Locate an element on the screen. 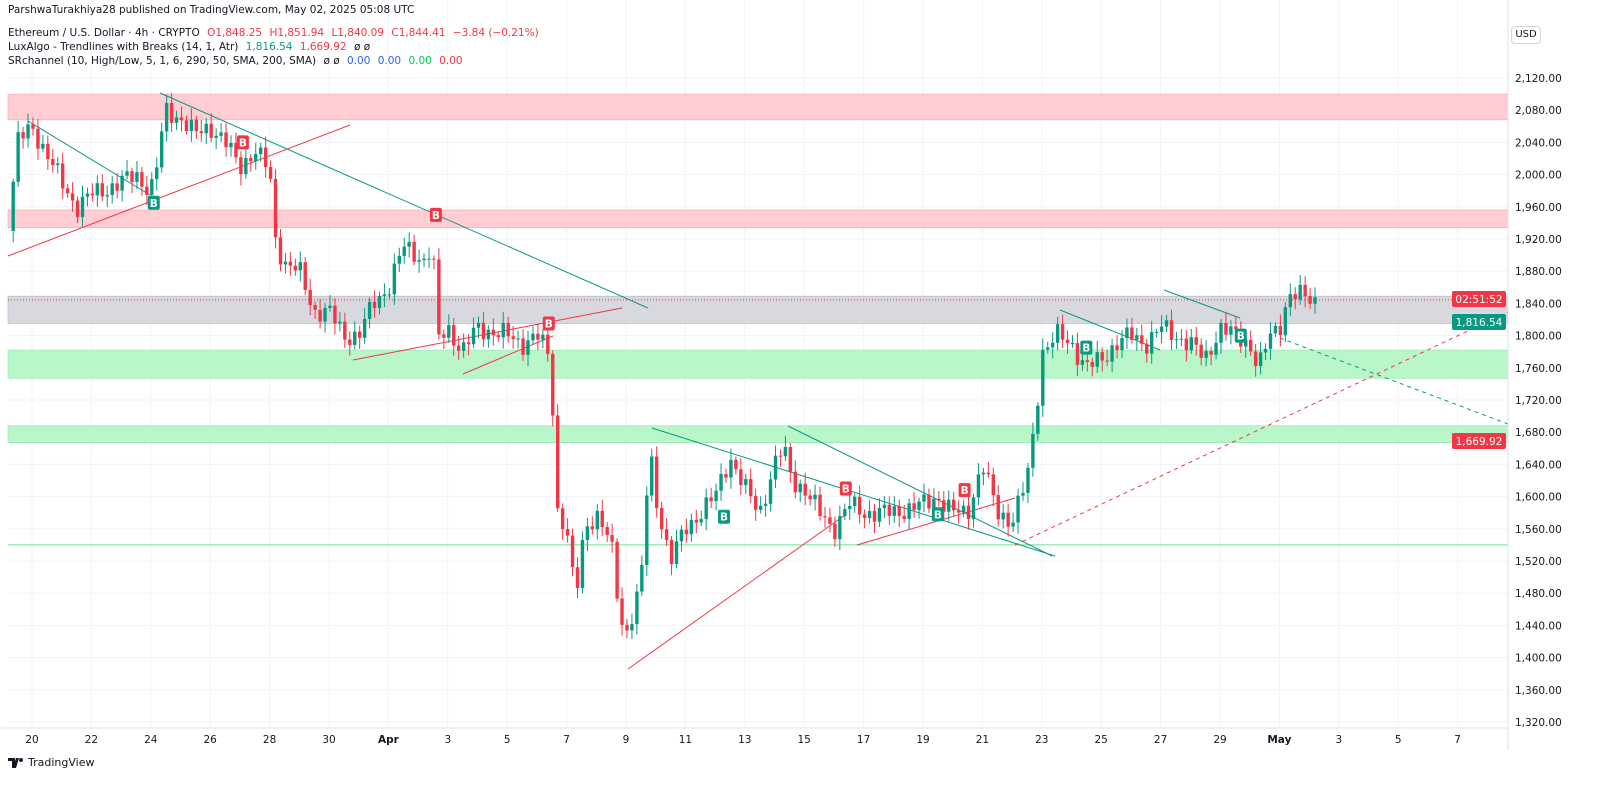 The width and height of the screenshot is (1600, 793). price-tick-label: 2,000.00 is located at coordinates (1538, 176).